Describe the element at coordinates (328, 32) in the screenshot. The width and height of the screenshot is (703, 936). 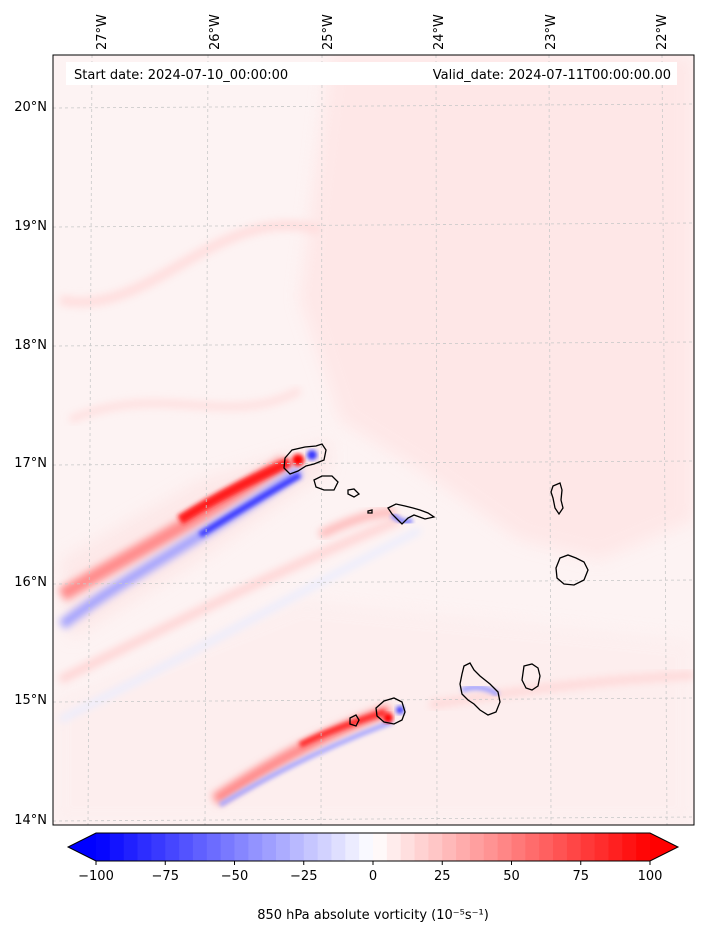
I see `lon-label-25w: 25°W` at that location.